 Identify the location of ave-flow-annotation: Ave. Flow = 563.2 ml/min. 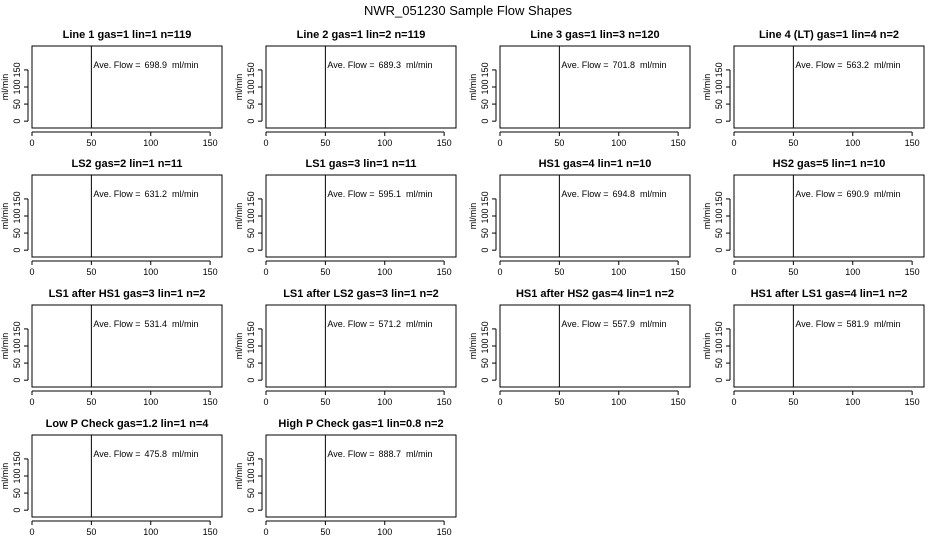
(847, 65).